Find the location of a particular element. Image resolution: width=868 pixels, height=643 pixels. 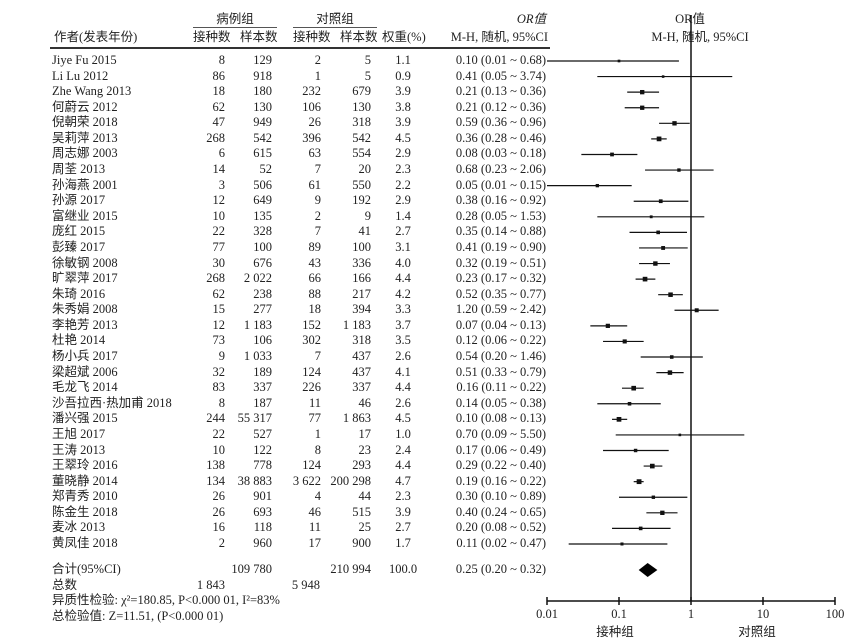

control-vaccinated: 61 is located at coordinates (315, 184).